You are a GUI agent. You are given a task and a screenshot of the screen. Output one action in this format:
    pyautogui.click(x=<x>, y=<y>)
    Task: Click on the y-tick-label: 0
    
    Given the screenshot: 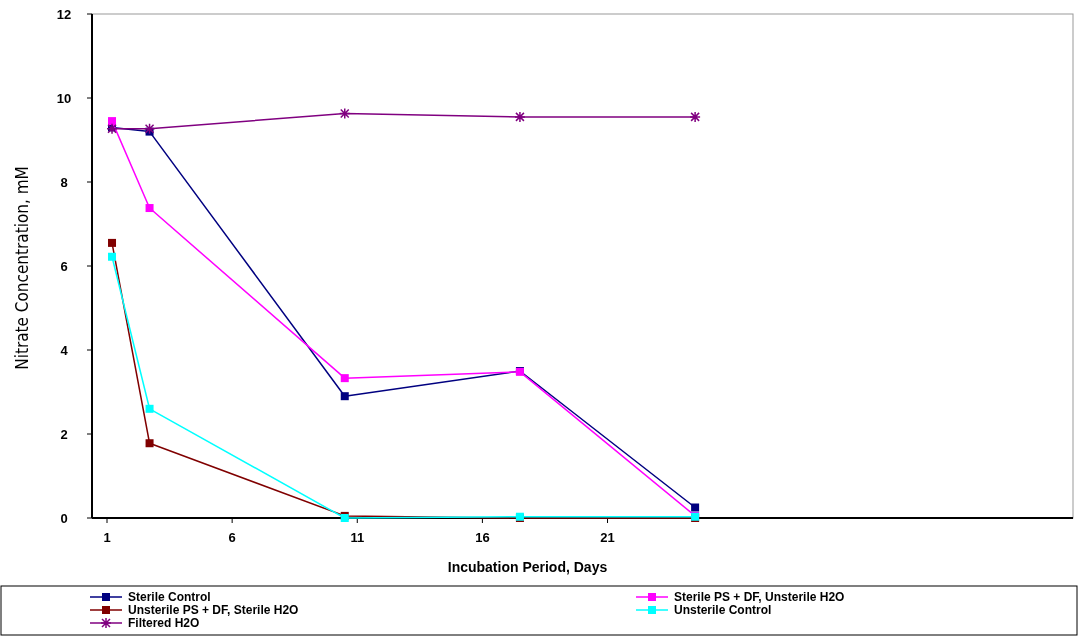 What is the action you would take?
    pyautogui.click(x=64, y=518)
    